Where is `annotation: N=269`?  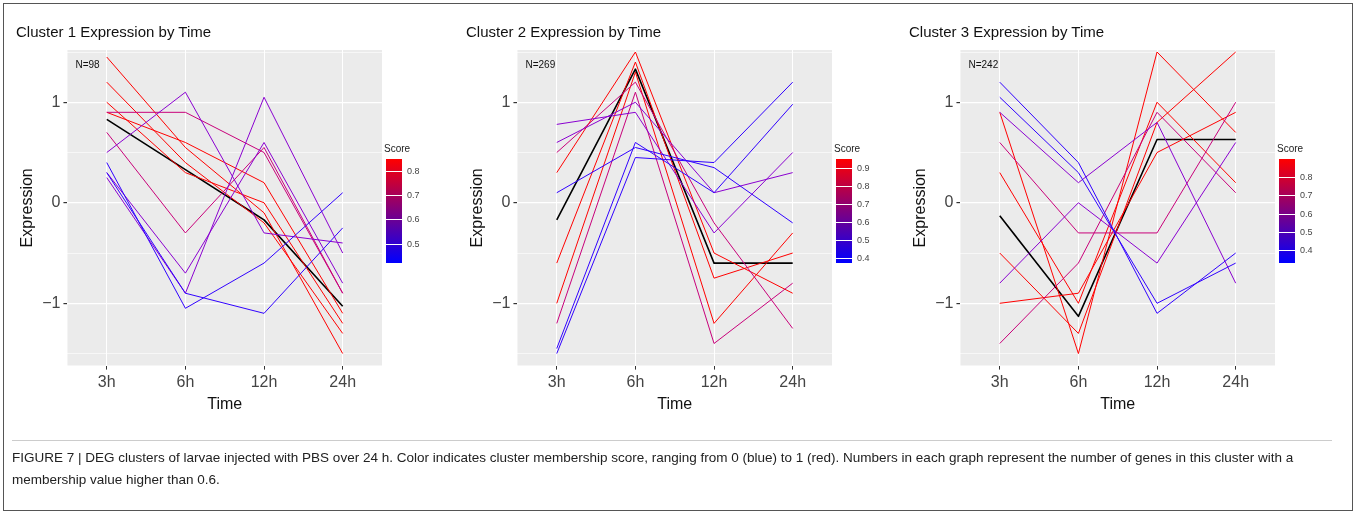
annotation: N=269 is located at coordinates (540, 64).